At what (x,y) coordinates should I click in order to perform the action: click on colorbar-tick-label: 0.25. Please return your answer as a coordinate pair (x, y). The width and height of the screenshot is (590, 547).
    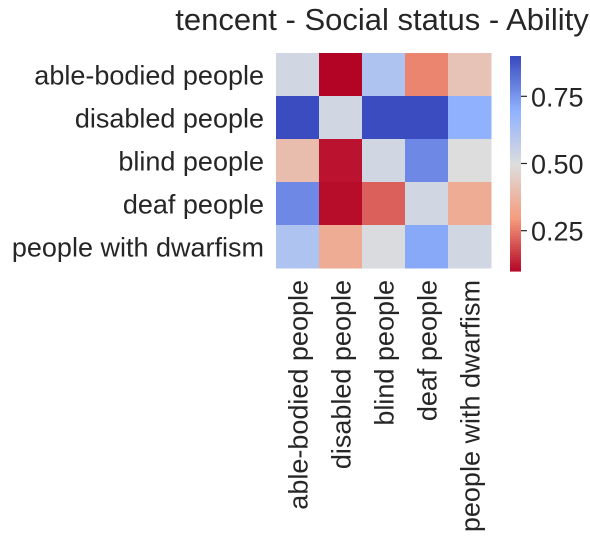
    Looking at the image, I should click on (557, 232).